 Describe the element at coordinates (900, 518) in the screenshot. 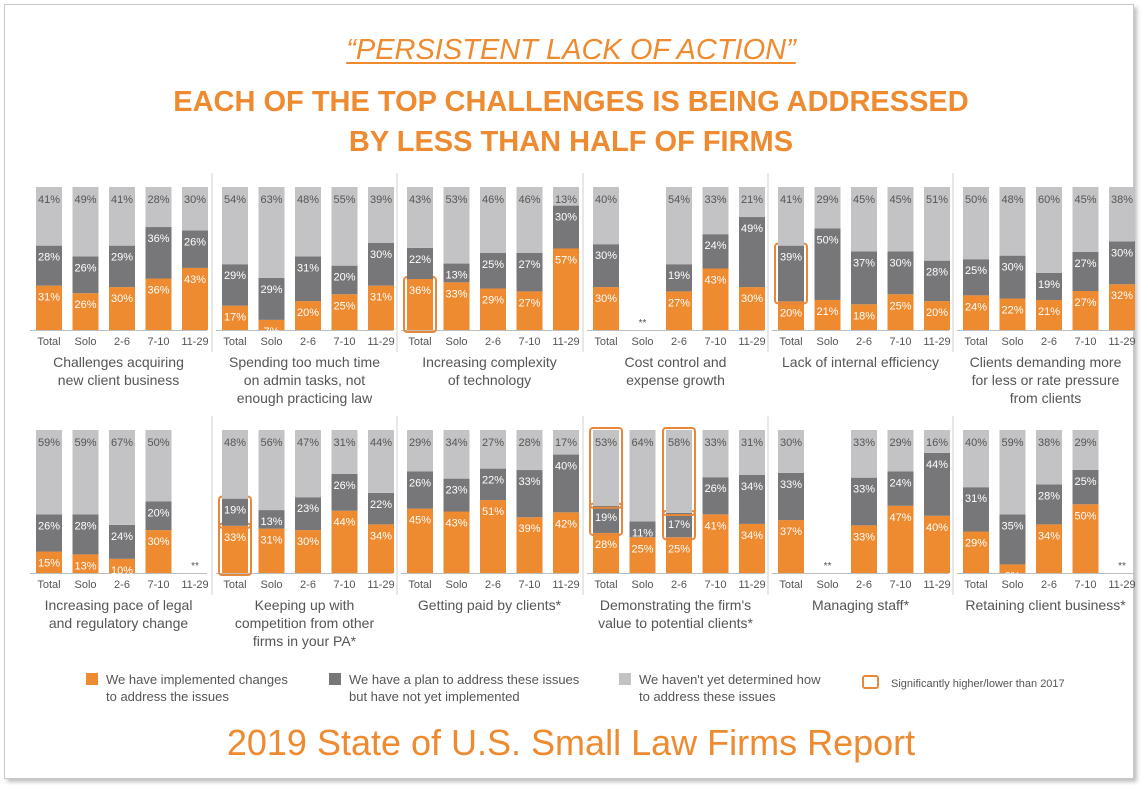

I see `data-label: 47%` at that location.